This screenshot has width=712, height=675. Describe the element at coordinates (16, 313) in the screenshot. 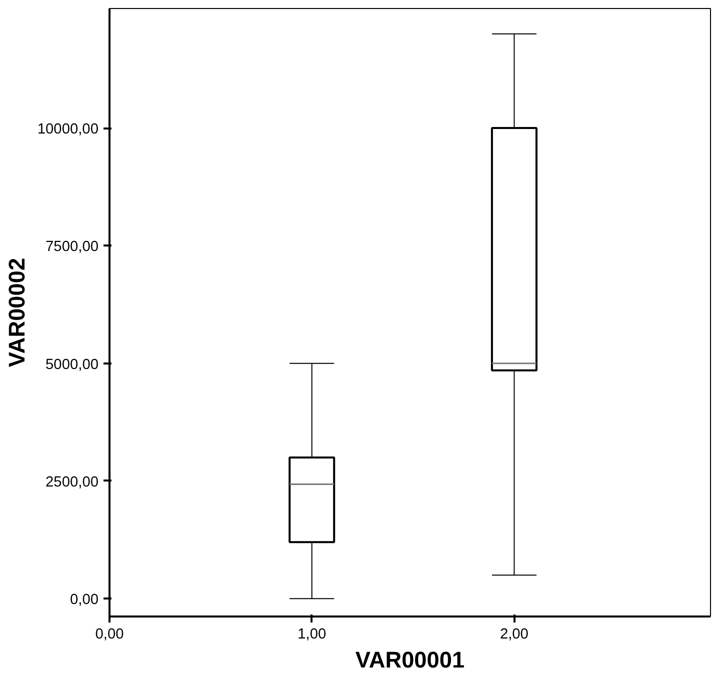

I see `y-axis-title: VAR00002` at that location.